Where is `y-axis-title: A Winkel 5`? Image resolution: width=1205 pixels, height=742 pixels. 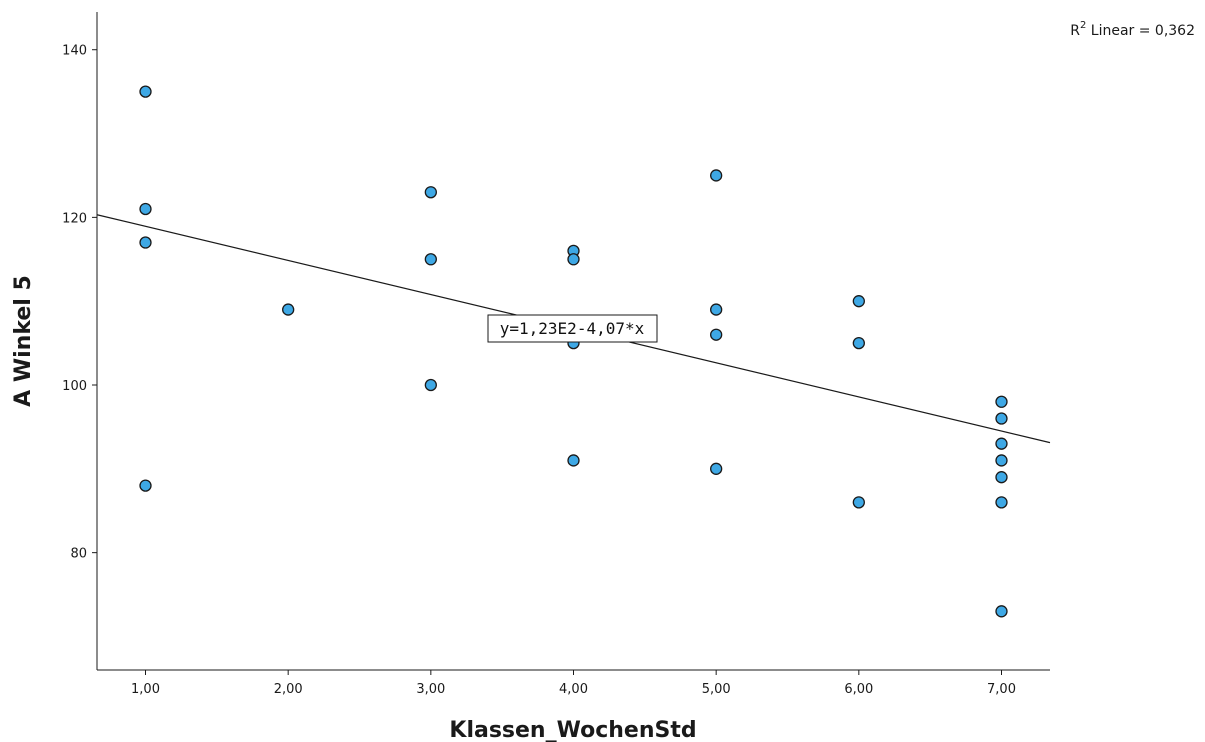
y-axis-title: A Winkel 5 is located at coordinates (23, 341).